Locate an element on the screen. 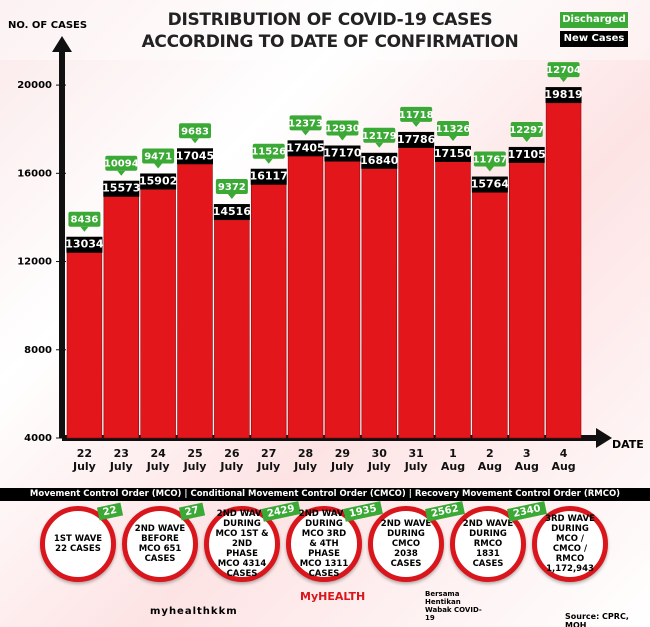 This screenshot has width=650, height=627. x-tick-label: 22 July is located at coordinates (84, 460).